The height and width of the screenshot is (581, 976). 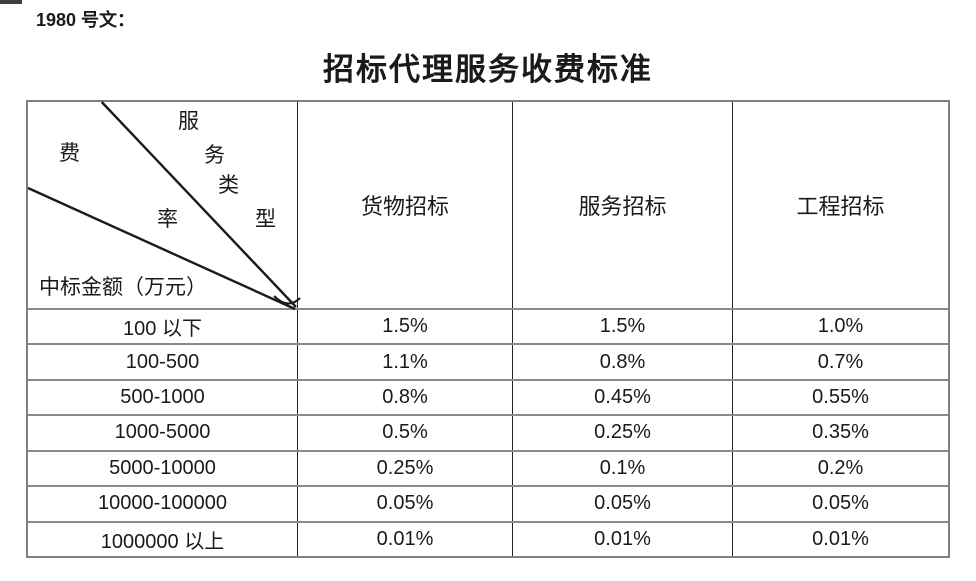 What do you see at coordinates (161, 248) in the screenshot?
I see `diagonal-line-lower` at bounding box center [161, 248].